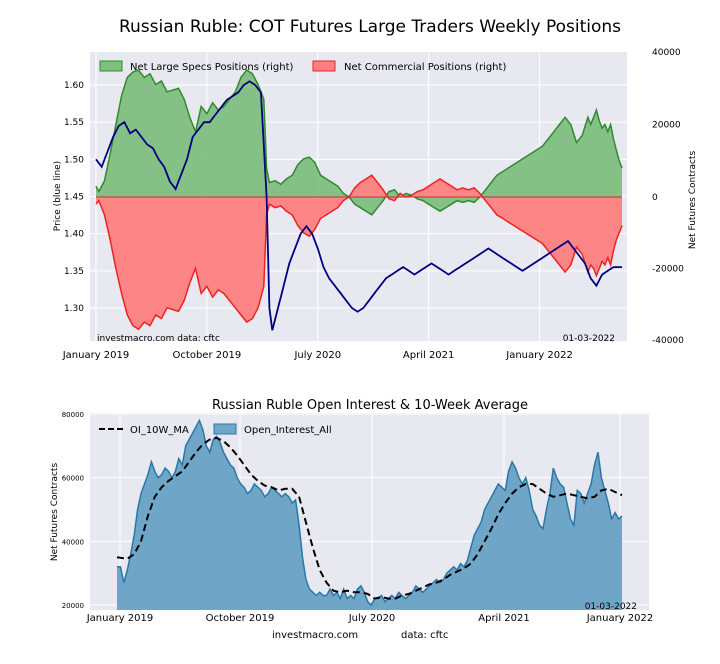 The width and height of the screenshot is (720, 664). What do you see at coordinates (74, 160) in the screenshot?
I see `top-left-tick-label: 1.50` at bounding box center [74, 160].